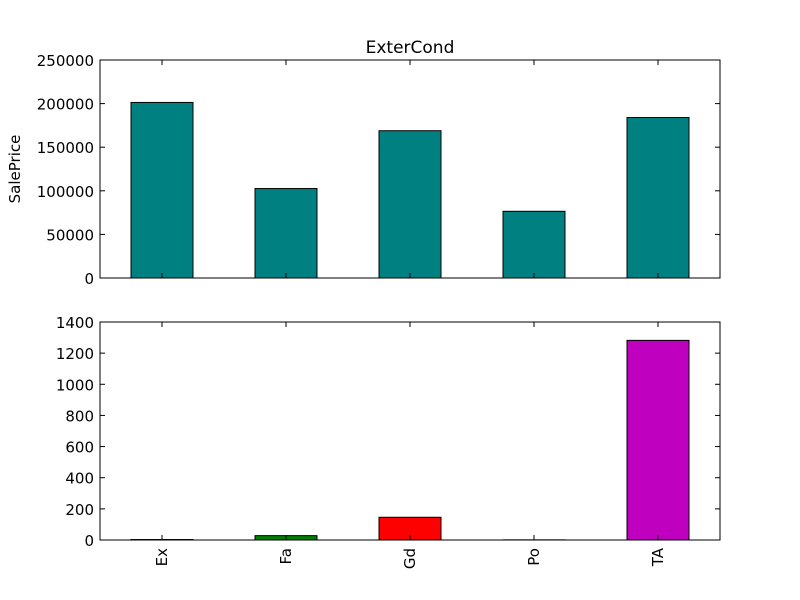 Image resolution: width=800 pixels, height=600 pixels. I want to click on x-tick-label: Gd, so click(410, 558).